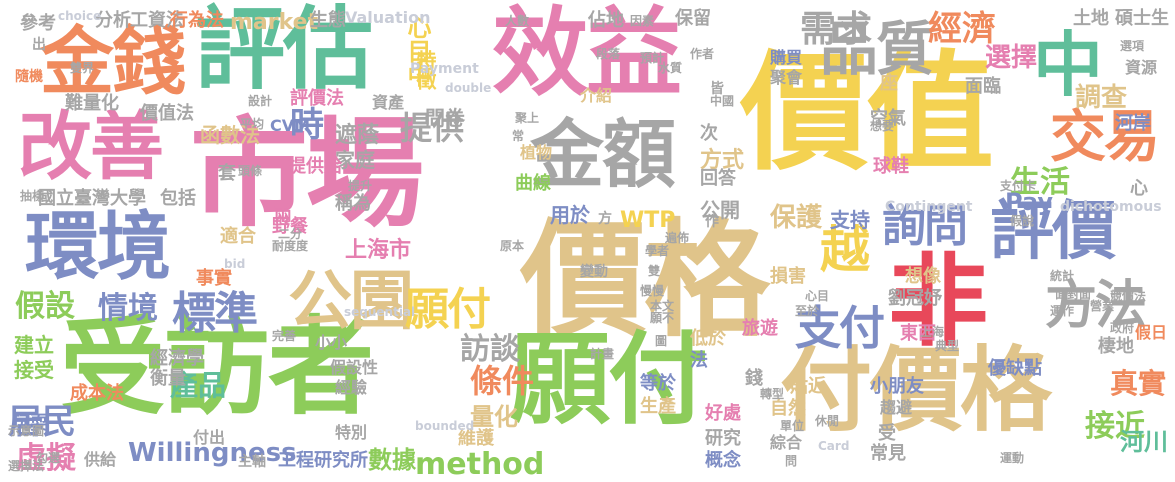 This screenshot has height=482, width=1175. What do you see at coordinates (290, 246) in the screenshot?
I see `cloud-word: 耐度度` at bounding box center [290, 246].